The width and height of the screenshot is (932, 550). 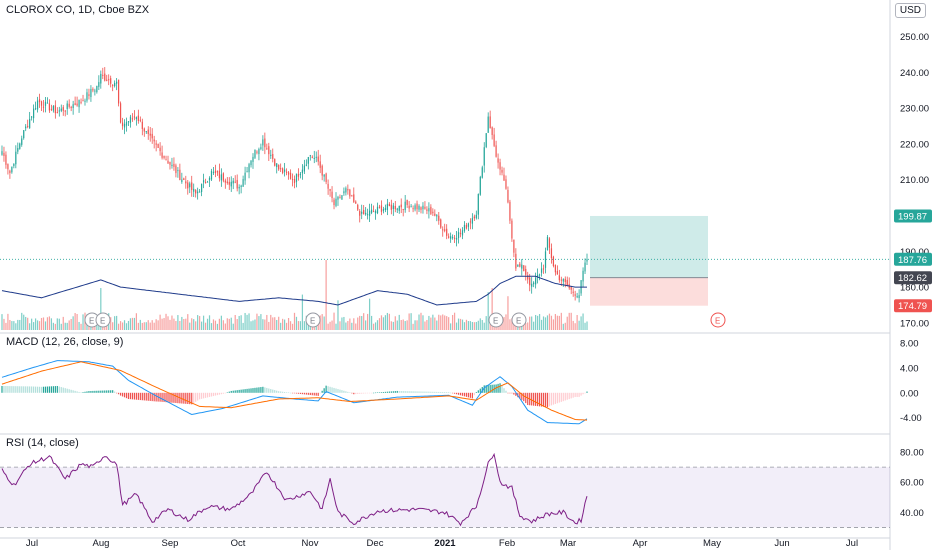 What do you see at coordinates (294, 489) in the screenshot?
I see `rsi-line` at bounding box center [294, 489].